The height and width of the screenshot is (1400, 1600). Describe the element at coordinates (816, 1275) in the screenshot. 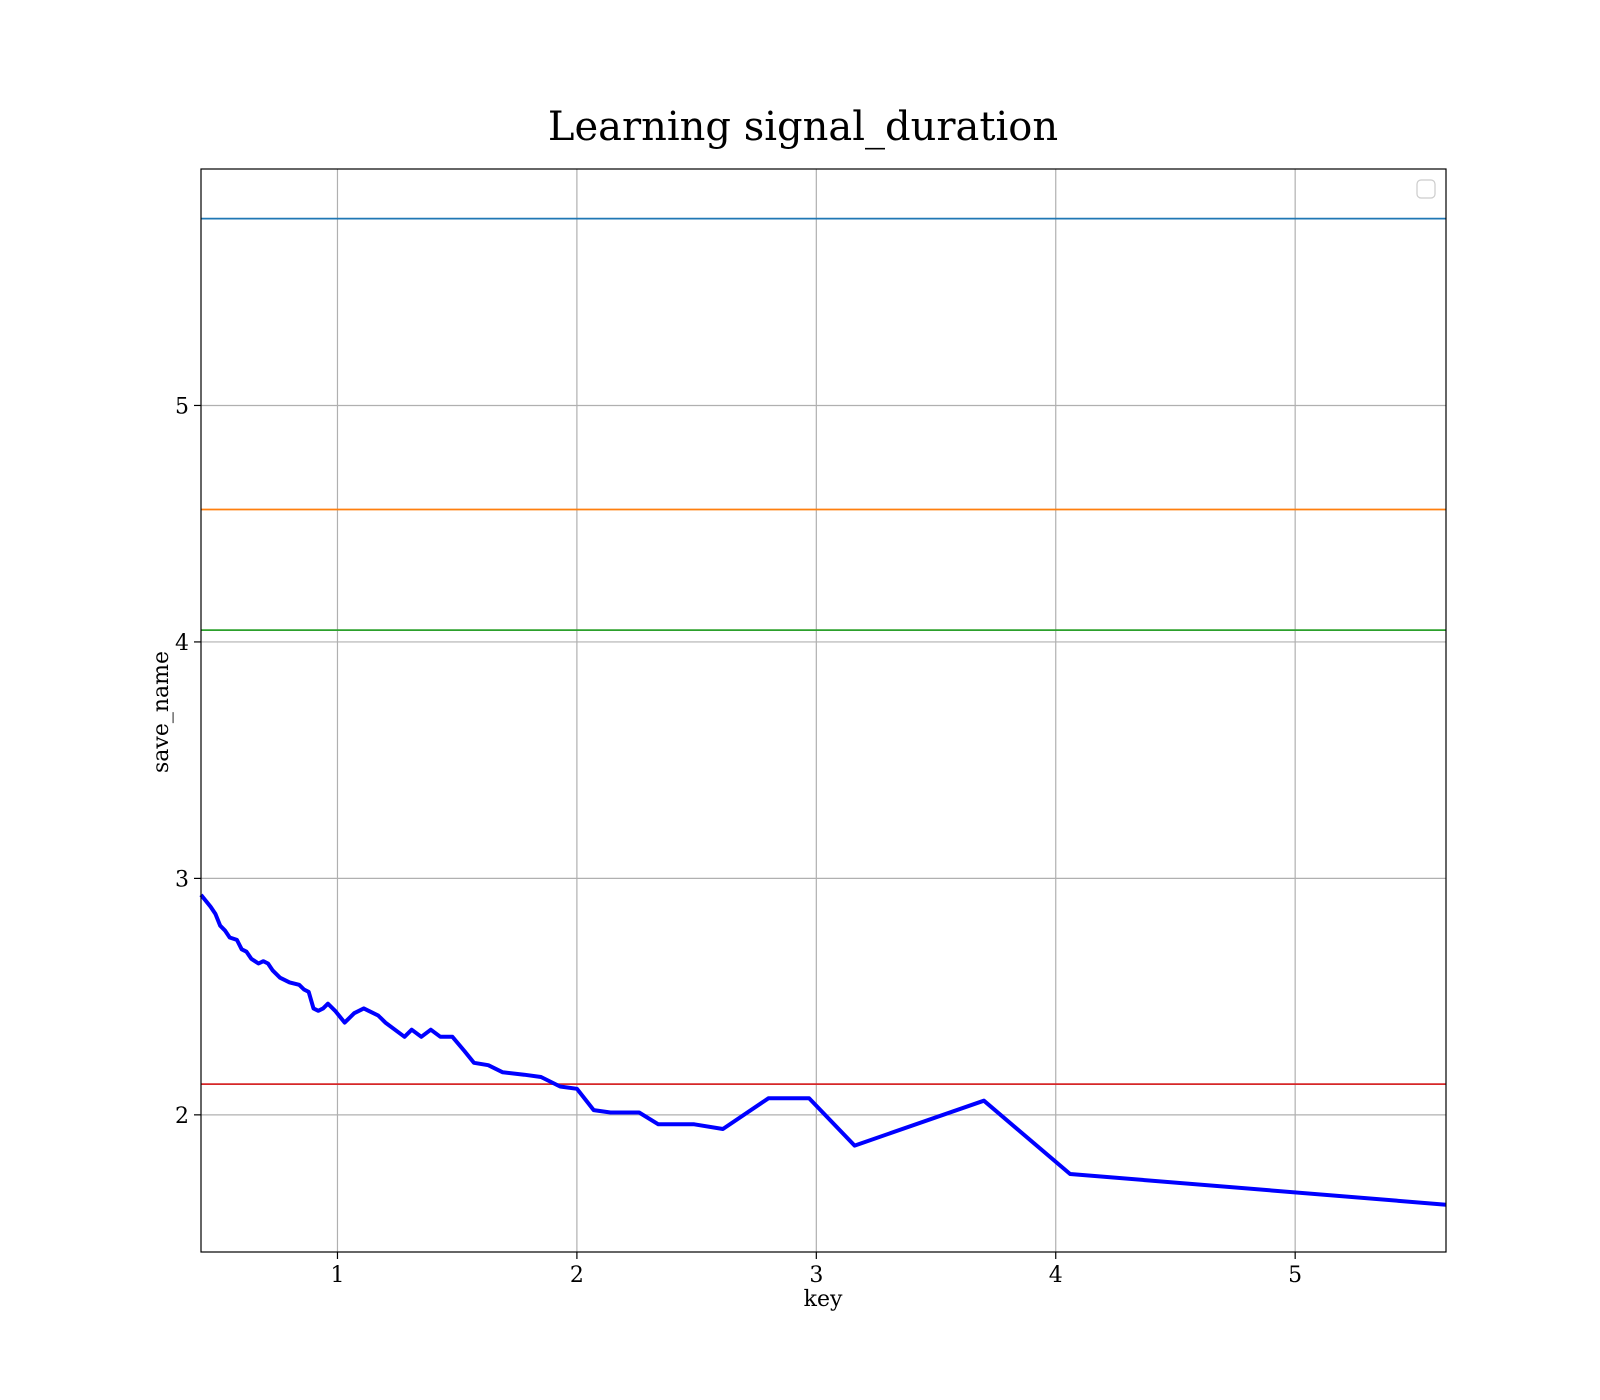

I see `x-tick-label: 3` at that location.